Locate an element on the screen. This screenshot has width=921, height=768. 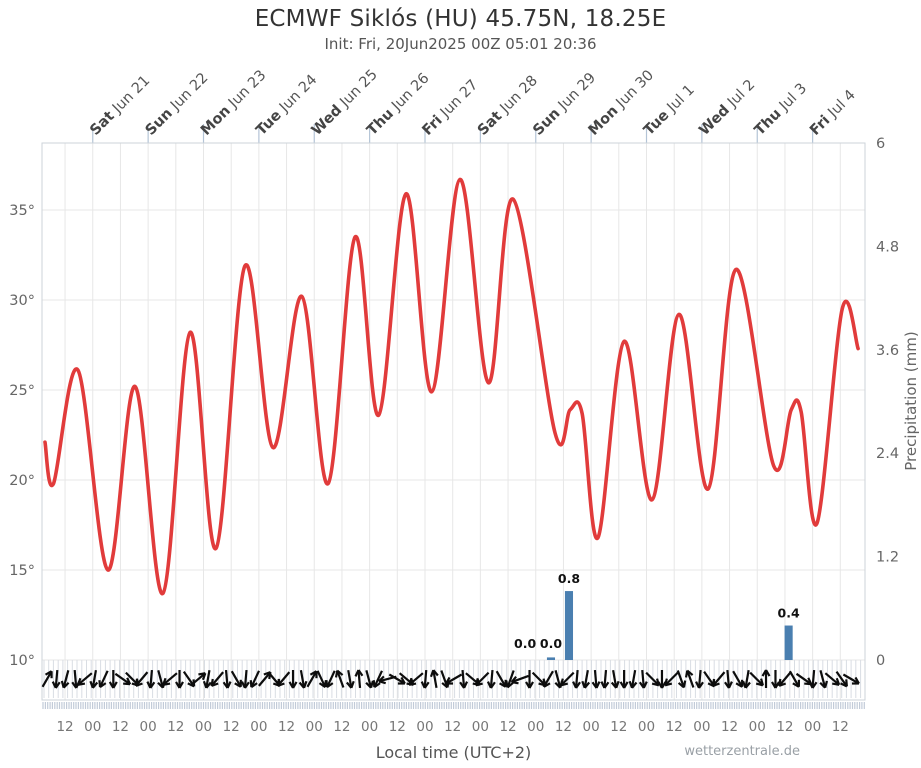
temp-axis-tick-label: 35° is located at coordinates (22, 211).